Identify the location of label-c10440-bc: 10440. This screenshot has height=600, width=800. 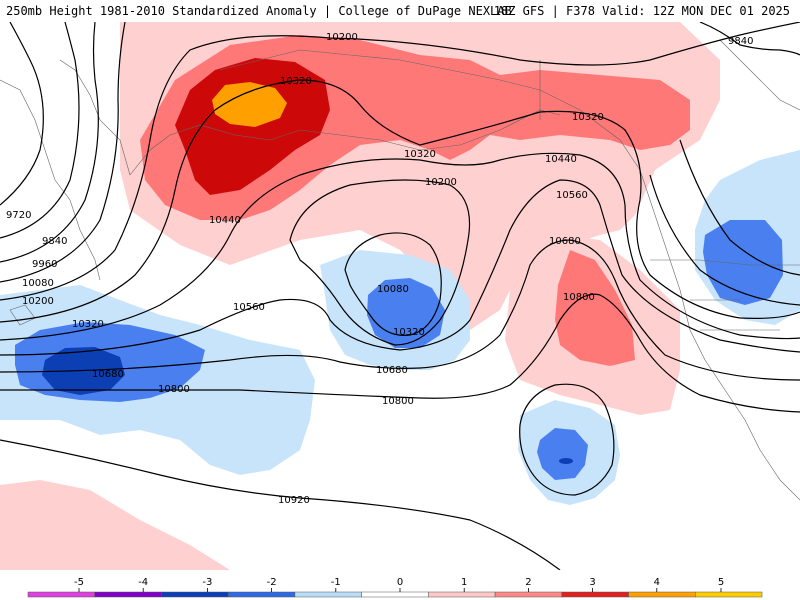
(561, 159).